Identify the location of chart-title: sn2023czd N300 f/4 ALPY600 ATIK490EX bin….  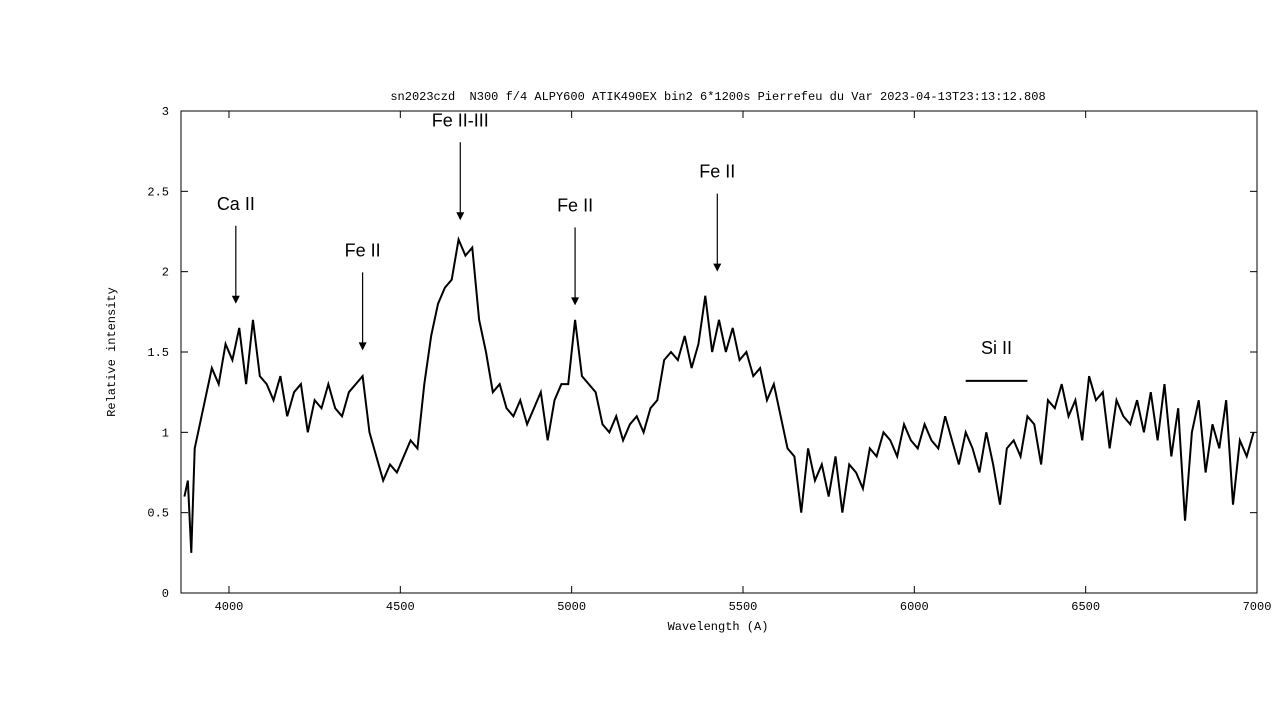
(717, 97).